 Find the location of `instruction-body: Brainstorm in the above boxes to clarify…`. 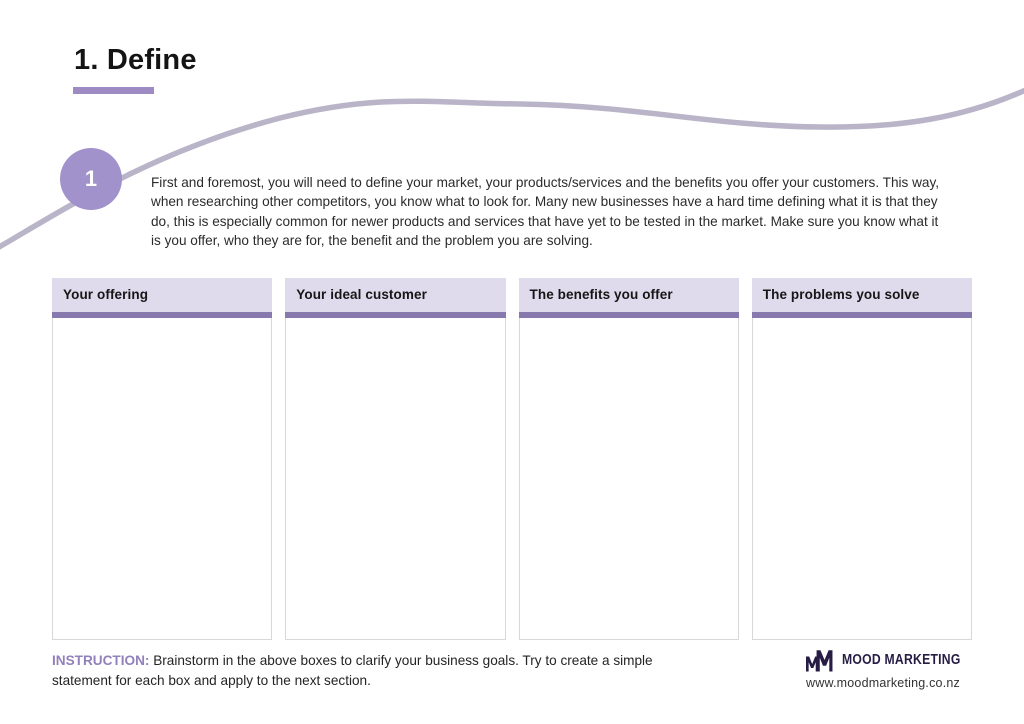

instruction-body: Brainstorm in the above boxes to clarify… is located at coordinates (352, 671).